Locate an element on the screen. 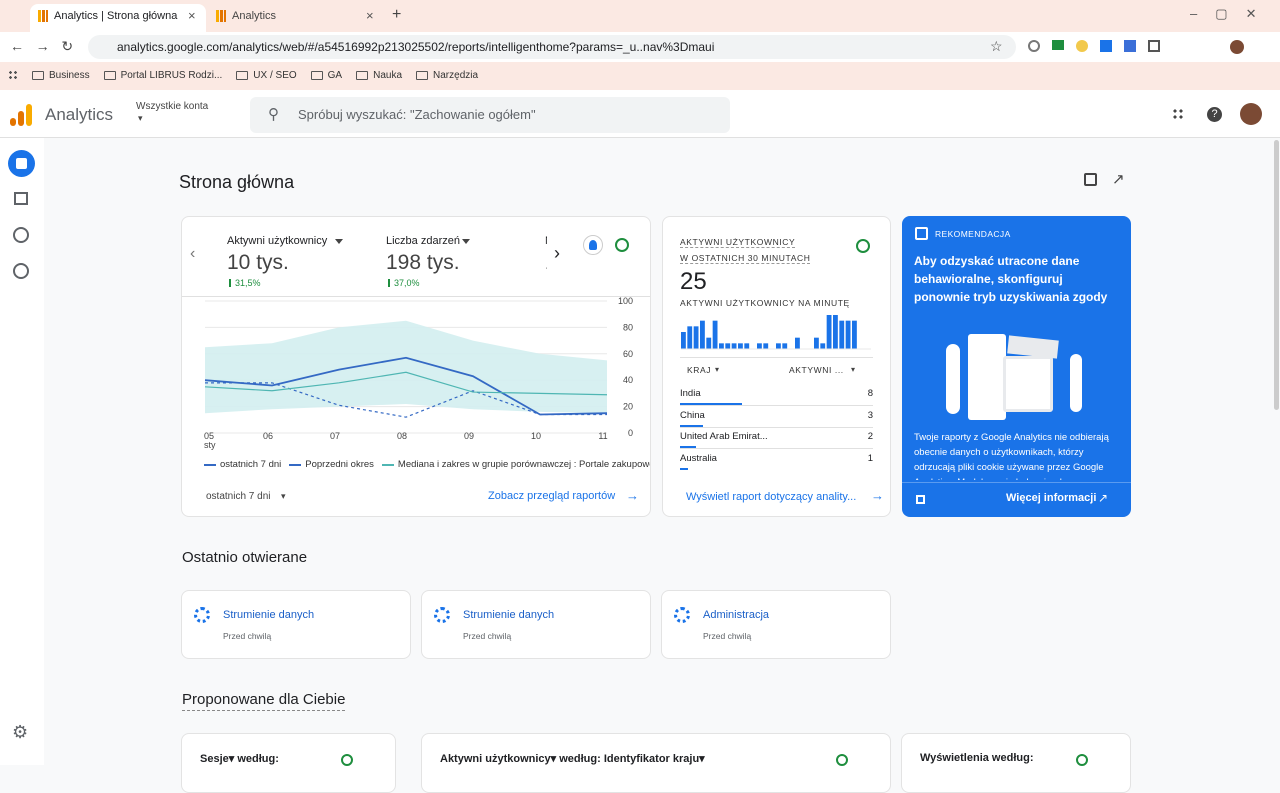  reports-nav is located at coordinates (21, 198).